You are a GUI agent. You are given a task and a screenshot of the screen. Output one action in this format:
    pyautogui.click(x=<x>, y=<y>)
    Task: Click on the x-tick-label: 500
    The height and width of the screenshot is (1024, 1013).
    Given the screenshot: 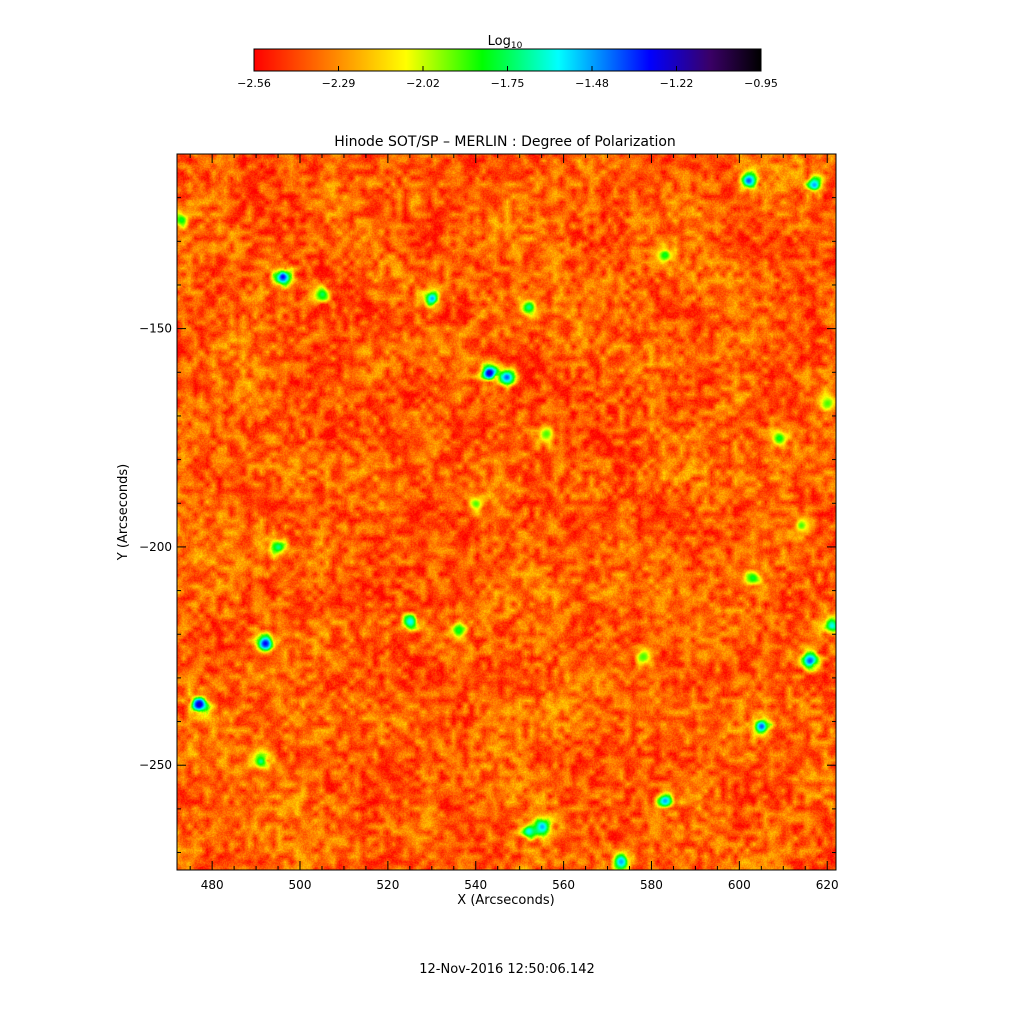 What is the action you would take?
    pyautogui.click(x=300, y=885)
    